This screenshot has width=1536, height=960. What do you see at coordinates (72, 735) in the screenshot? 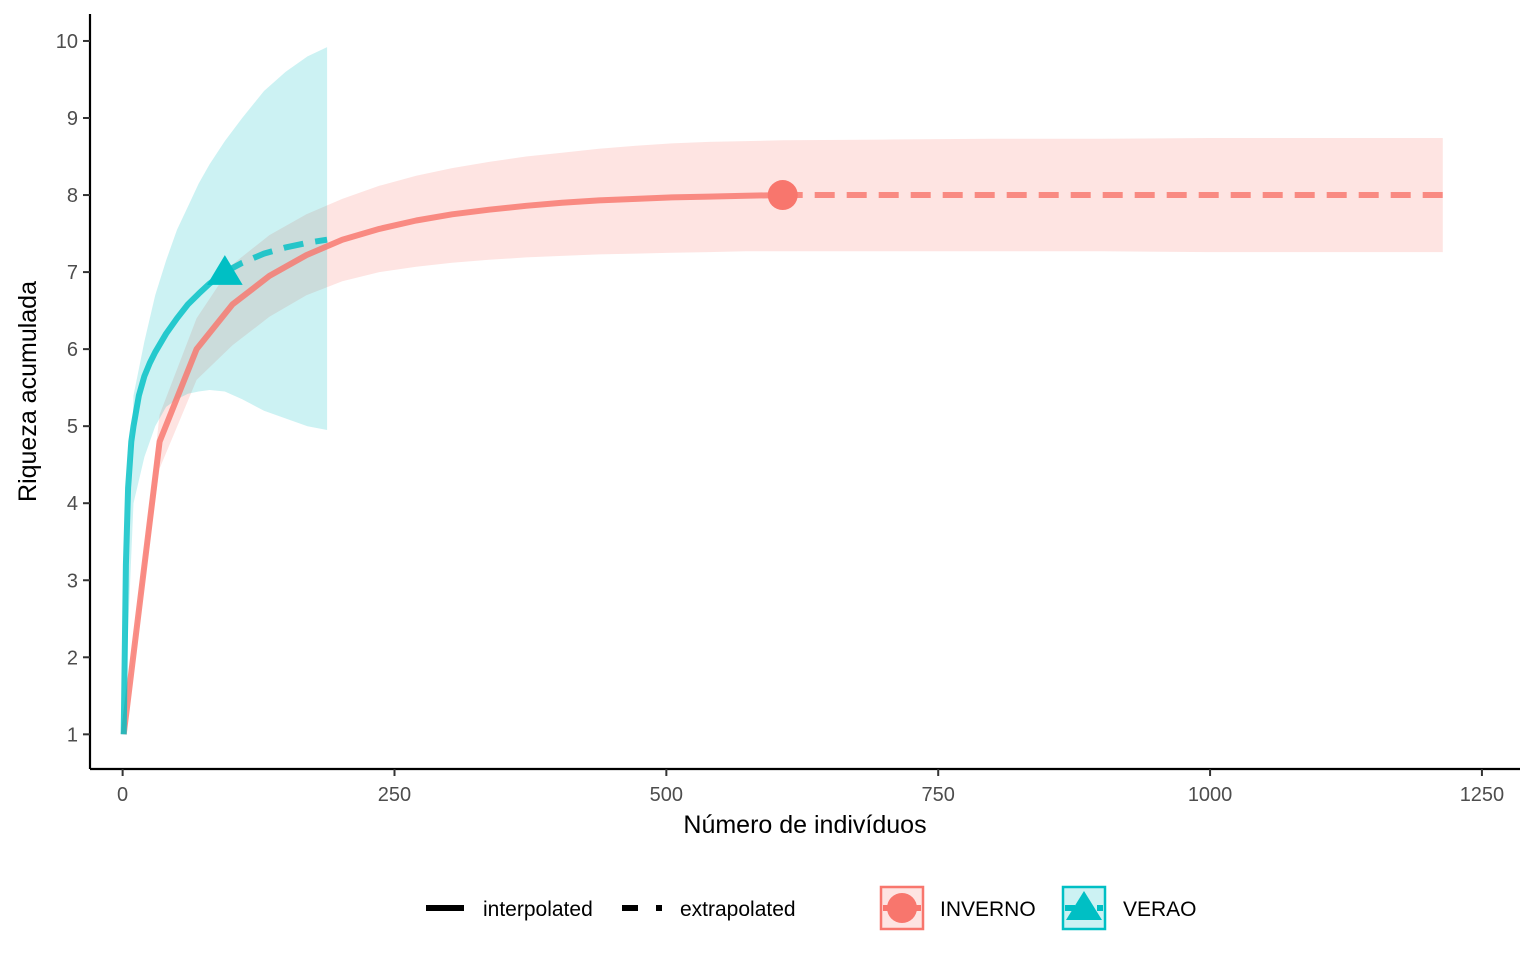
I see `y-tick-label: 1` at bounding box center [72, 735].